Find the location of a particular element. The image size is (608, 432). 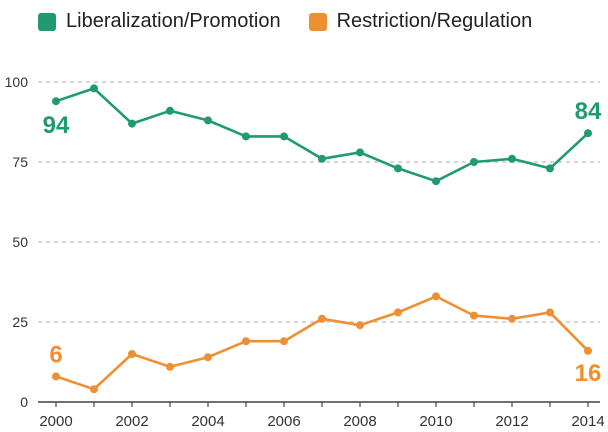

series-0-point-2011 is located at coordinates (474, 162).